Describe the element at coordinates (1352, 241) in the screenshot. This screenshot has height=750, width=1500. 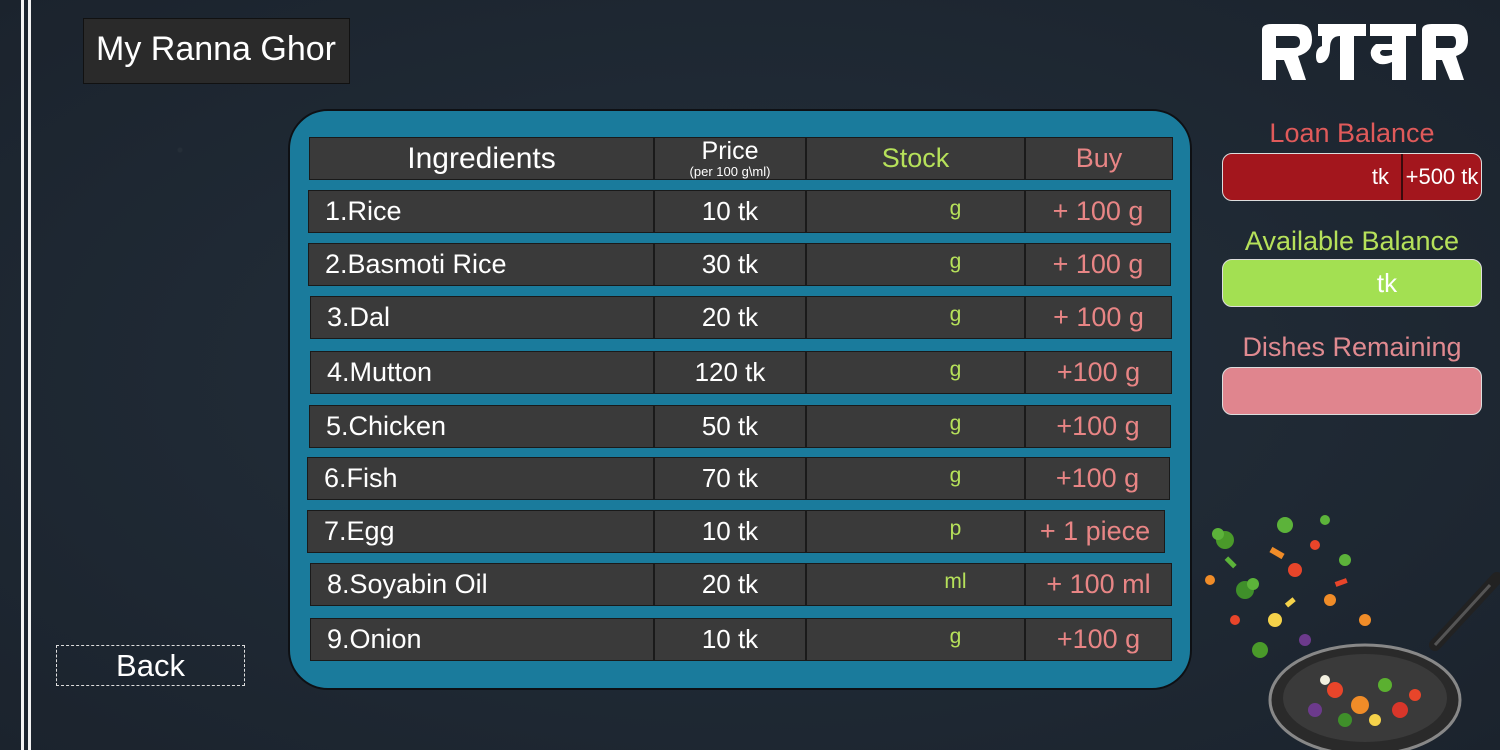
I see `available-balance-label: Available Balance` at that location.